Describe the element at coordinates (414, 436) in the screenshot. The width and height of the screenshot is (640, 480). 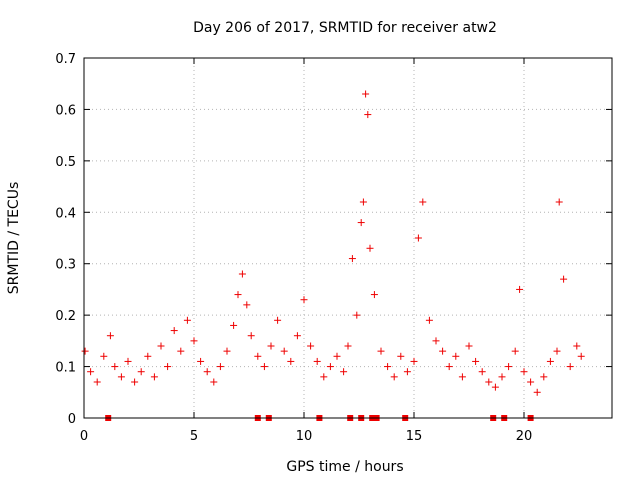
I see `x-tick-label: 15` at that location.